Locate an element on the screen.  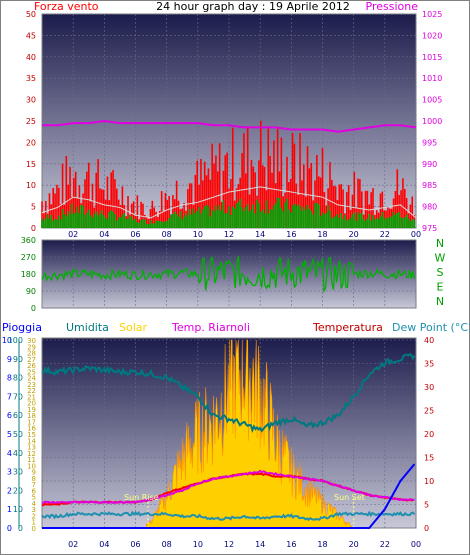
rain-tick-label: 3 is located at coordinates (9, 472).